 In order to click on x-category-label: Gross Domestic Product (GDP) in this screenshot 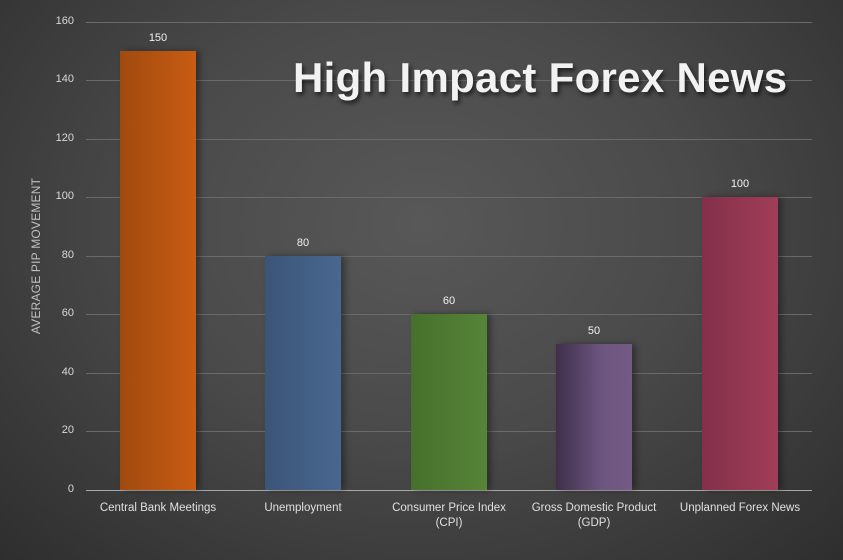, I will do `click(594, 516)`.